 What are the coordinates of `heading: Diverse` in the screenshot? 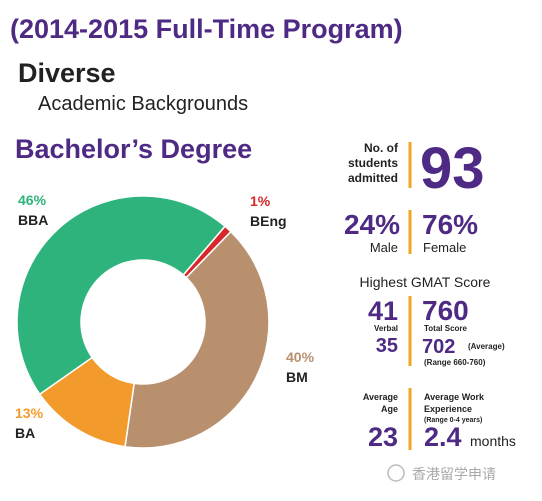 It's located at (67, 73).